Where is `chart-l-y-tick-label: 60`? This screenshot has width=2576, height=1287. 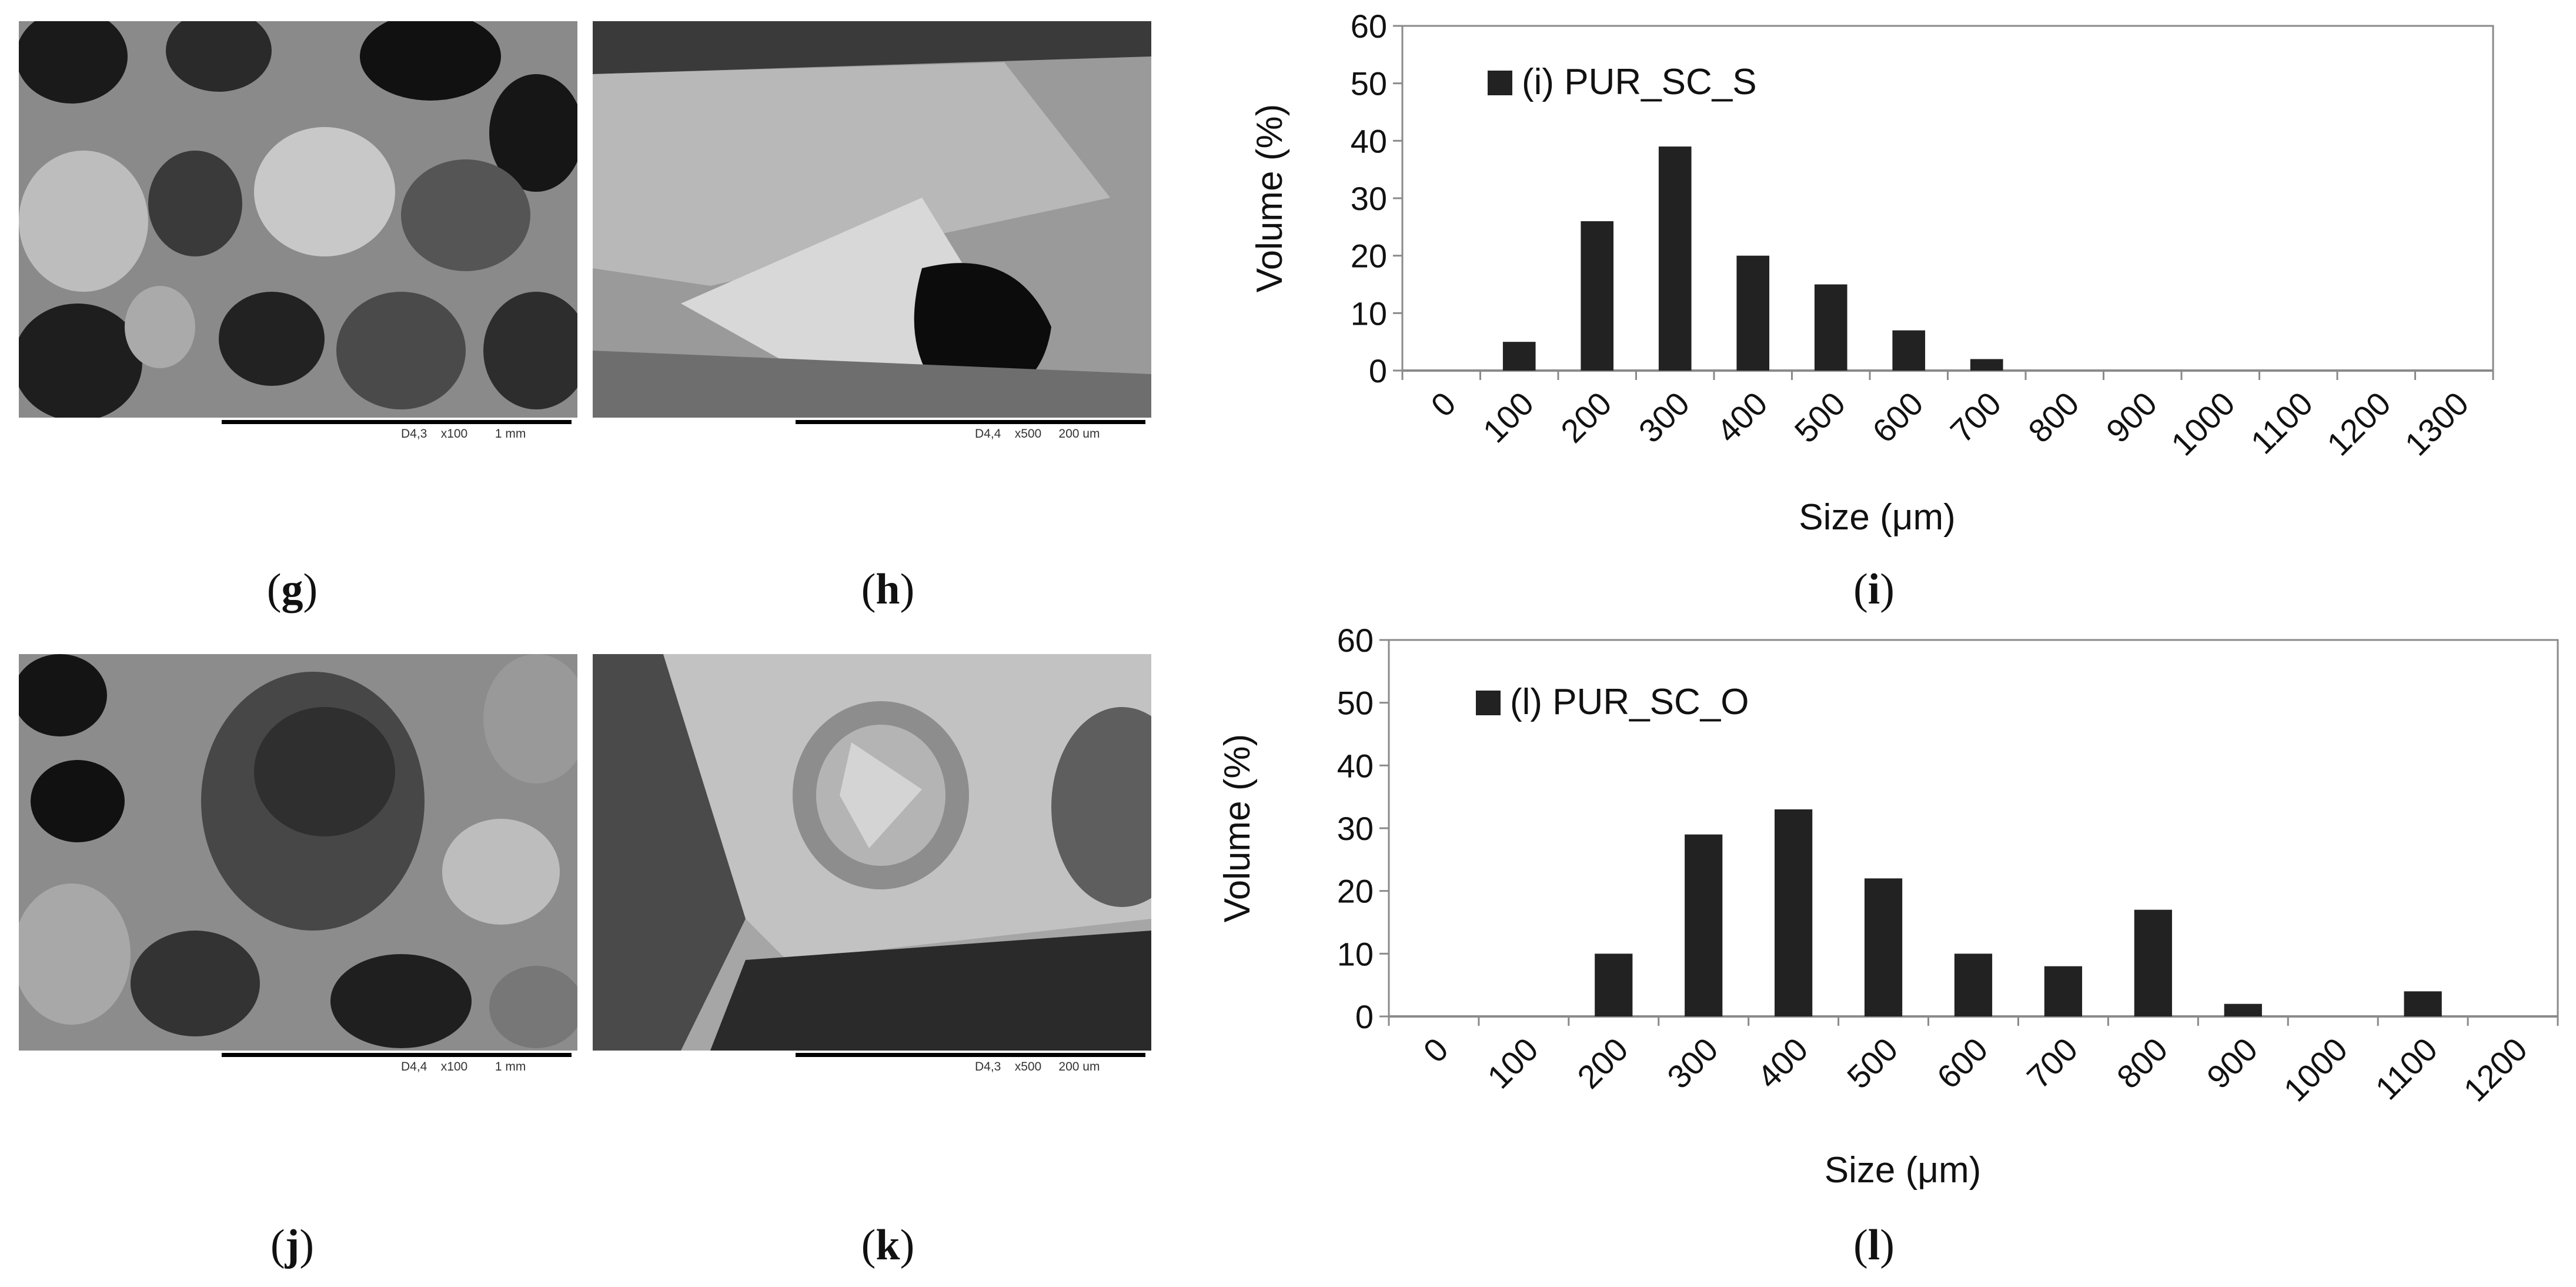
chart-l-y-tick-label: 60 is located at coordinates (1355, 640).